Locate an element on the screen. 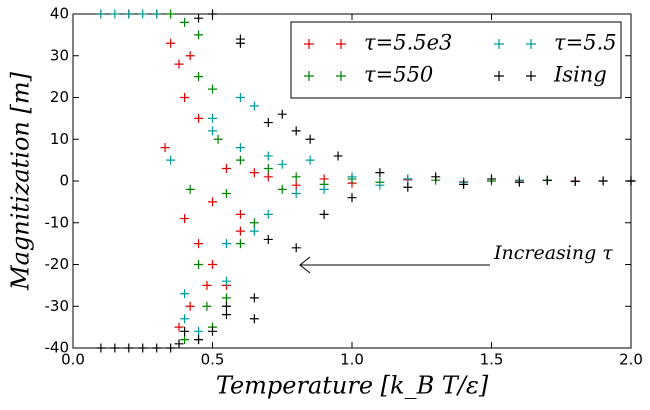 This screenshot has width=650, height=410. x-tick-label: 2.0 is located at coordinates (631, 360).